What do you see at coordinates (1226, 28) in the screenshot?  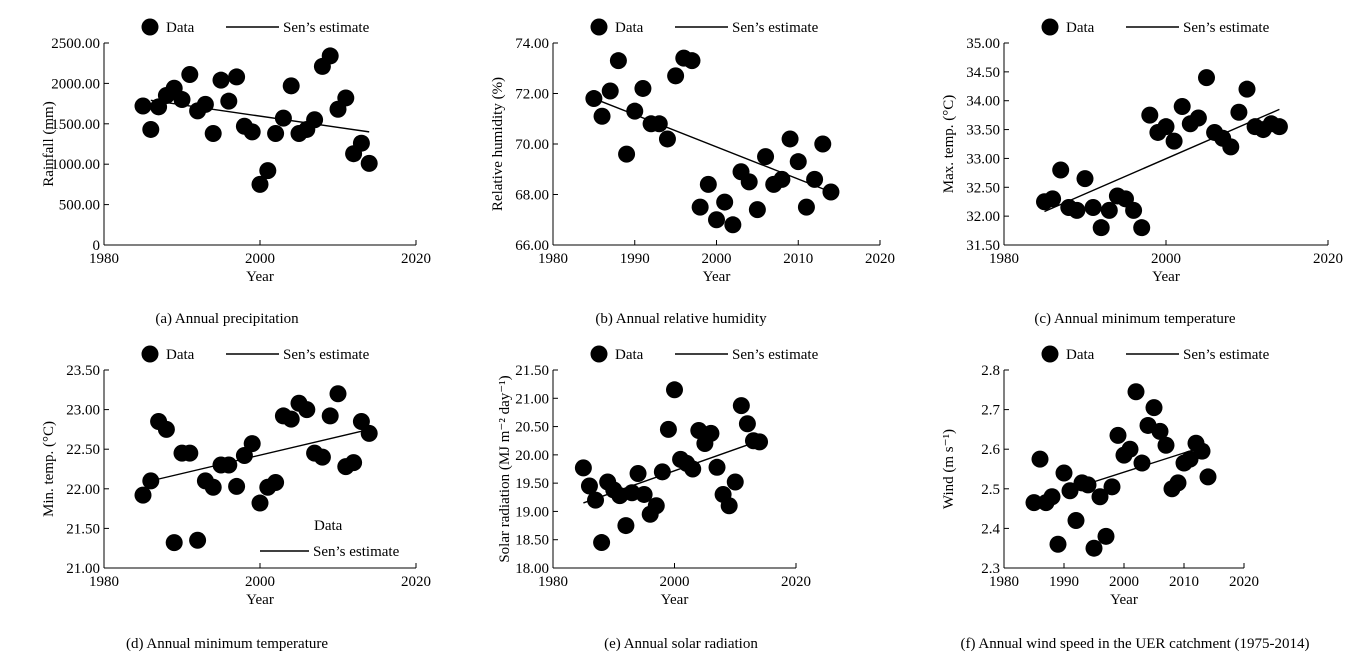 I see `legend-sen-label-c: Sen’s estimate` at bounding box center [1226, 28].